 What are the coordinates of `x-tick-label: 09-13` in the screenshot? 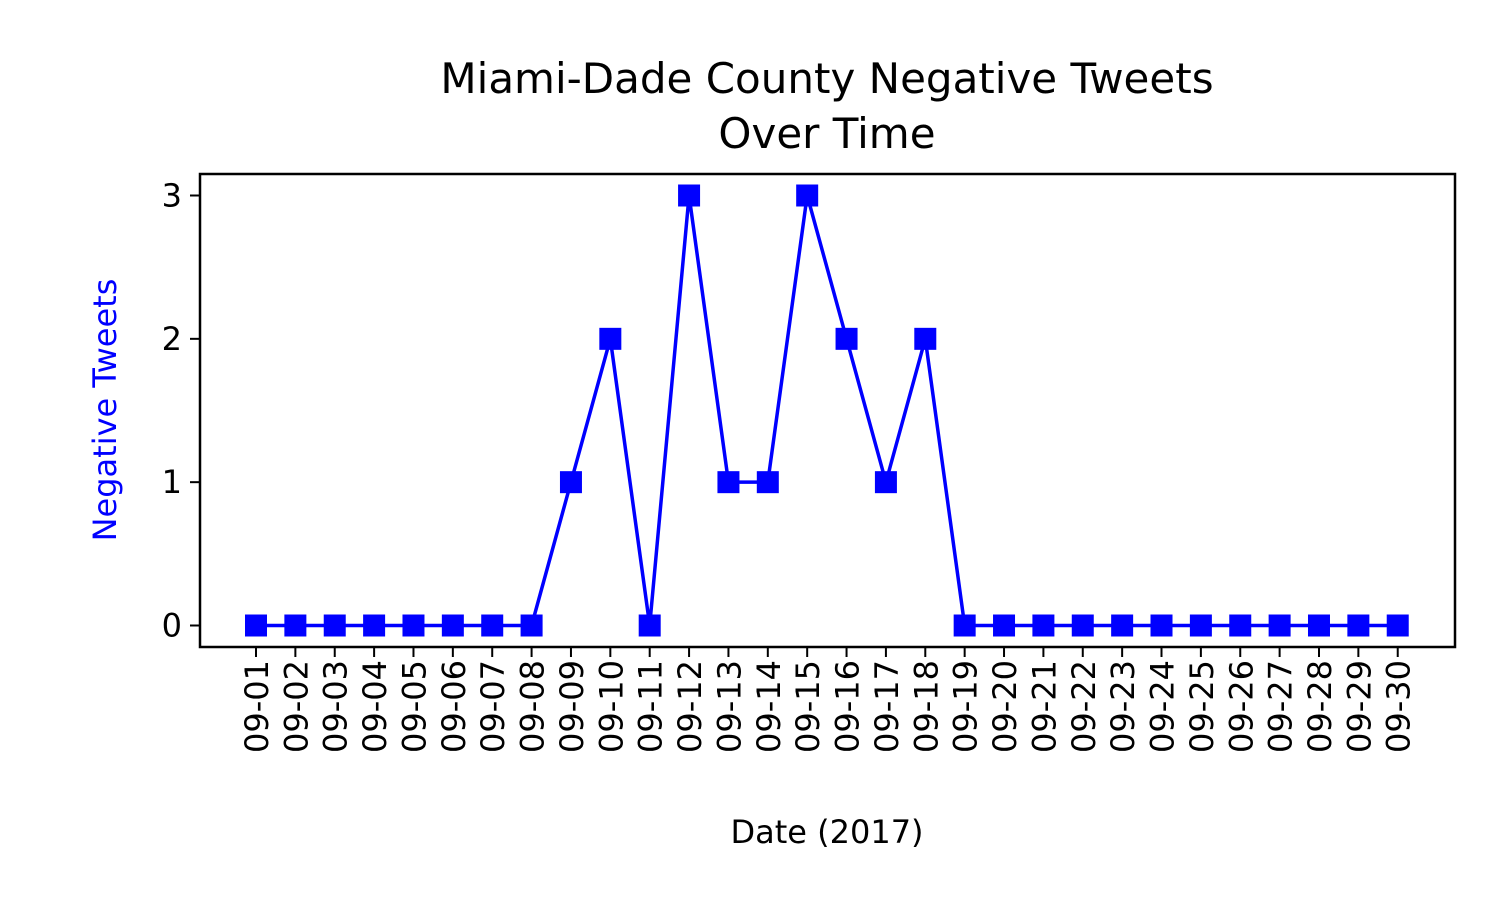 It's located at (729, 706).